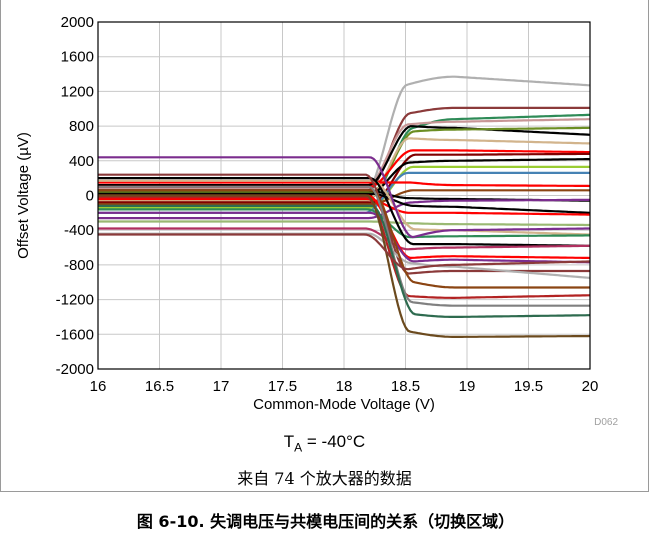 This screenshot has height=536, width=651. Describe the element at coordinates (289, 441) in the screenshot. I see `condition-prefix: T` at that location.